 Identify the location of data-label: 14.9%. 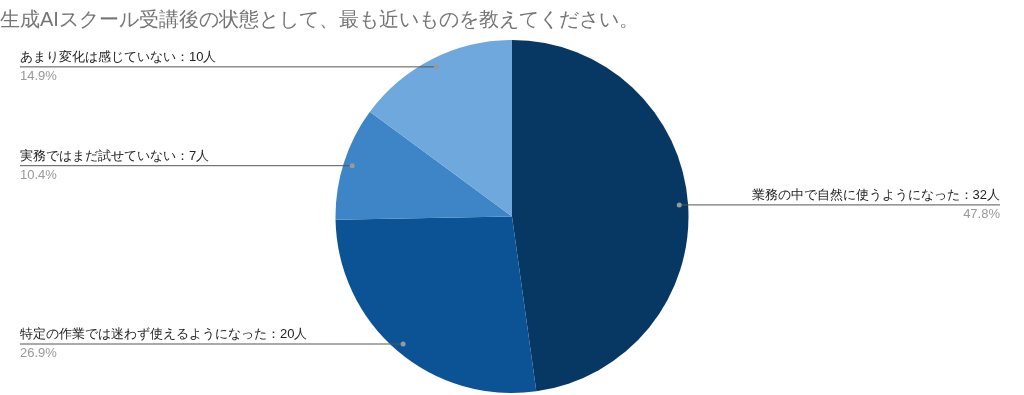
(39, 75).